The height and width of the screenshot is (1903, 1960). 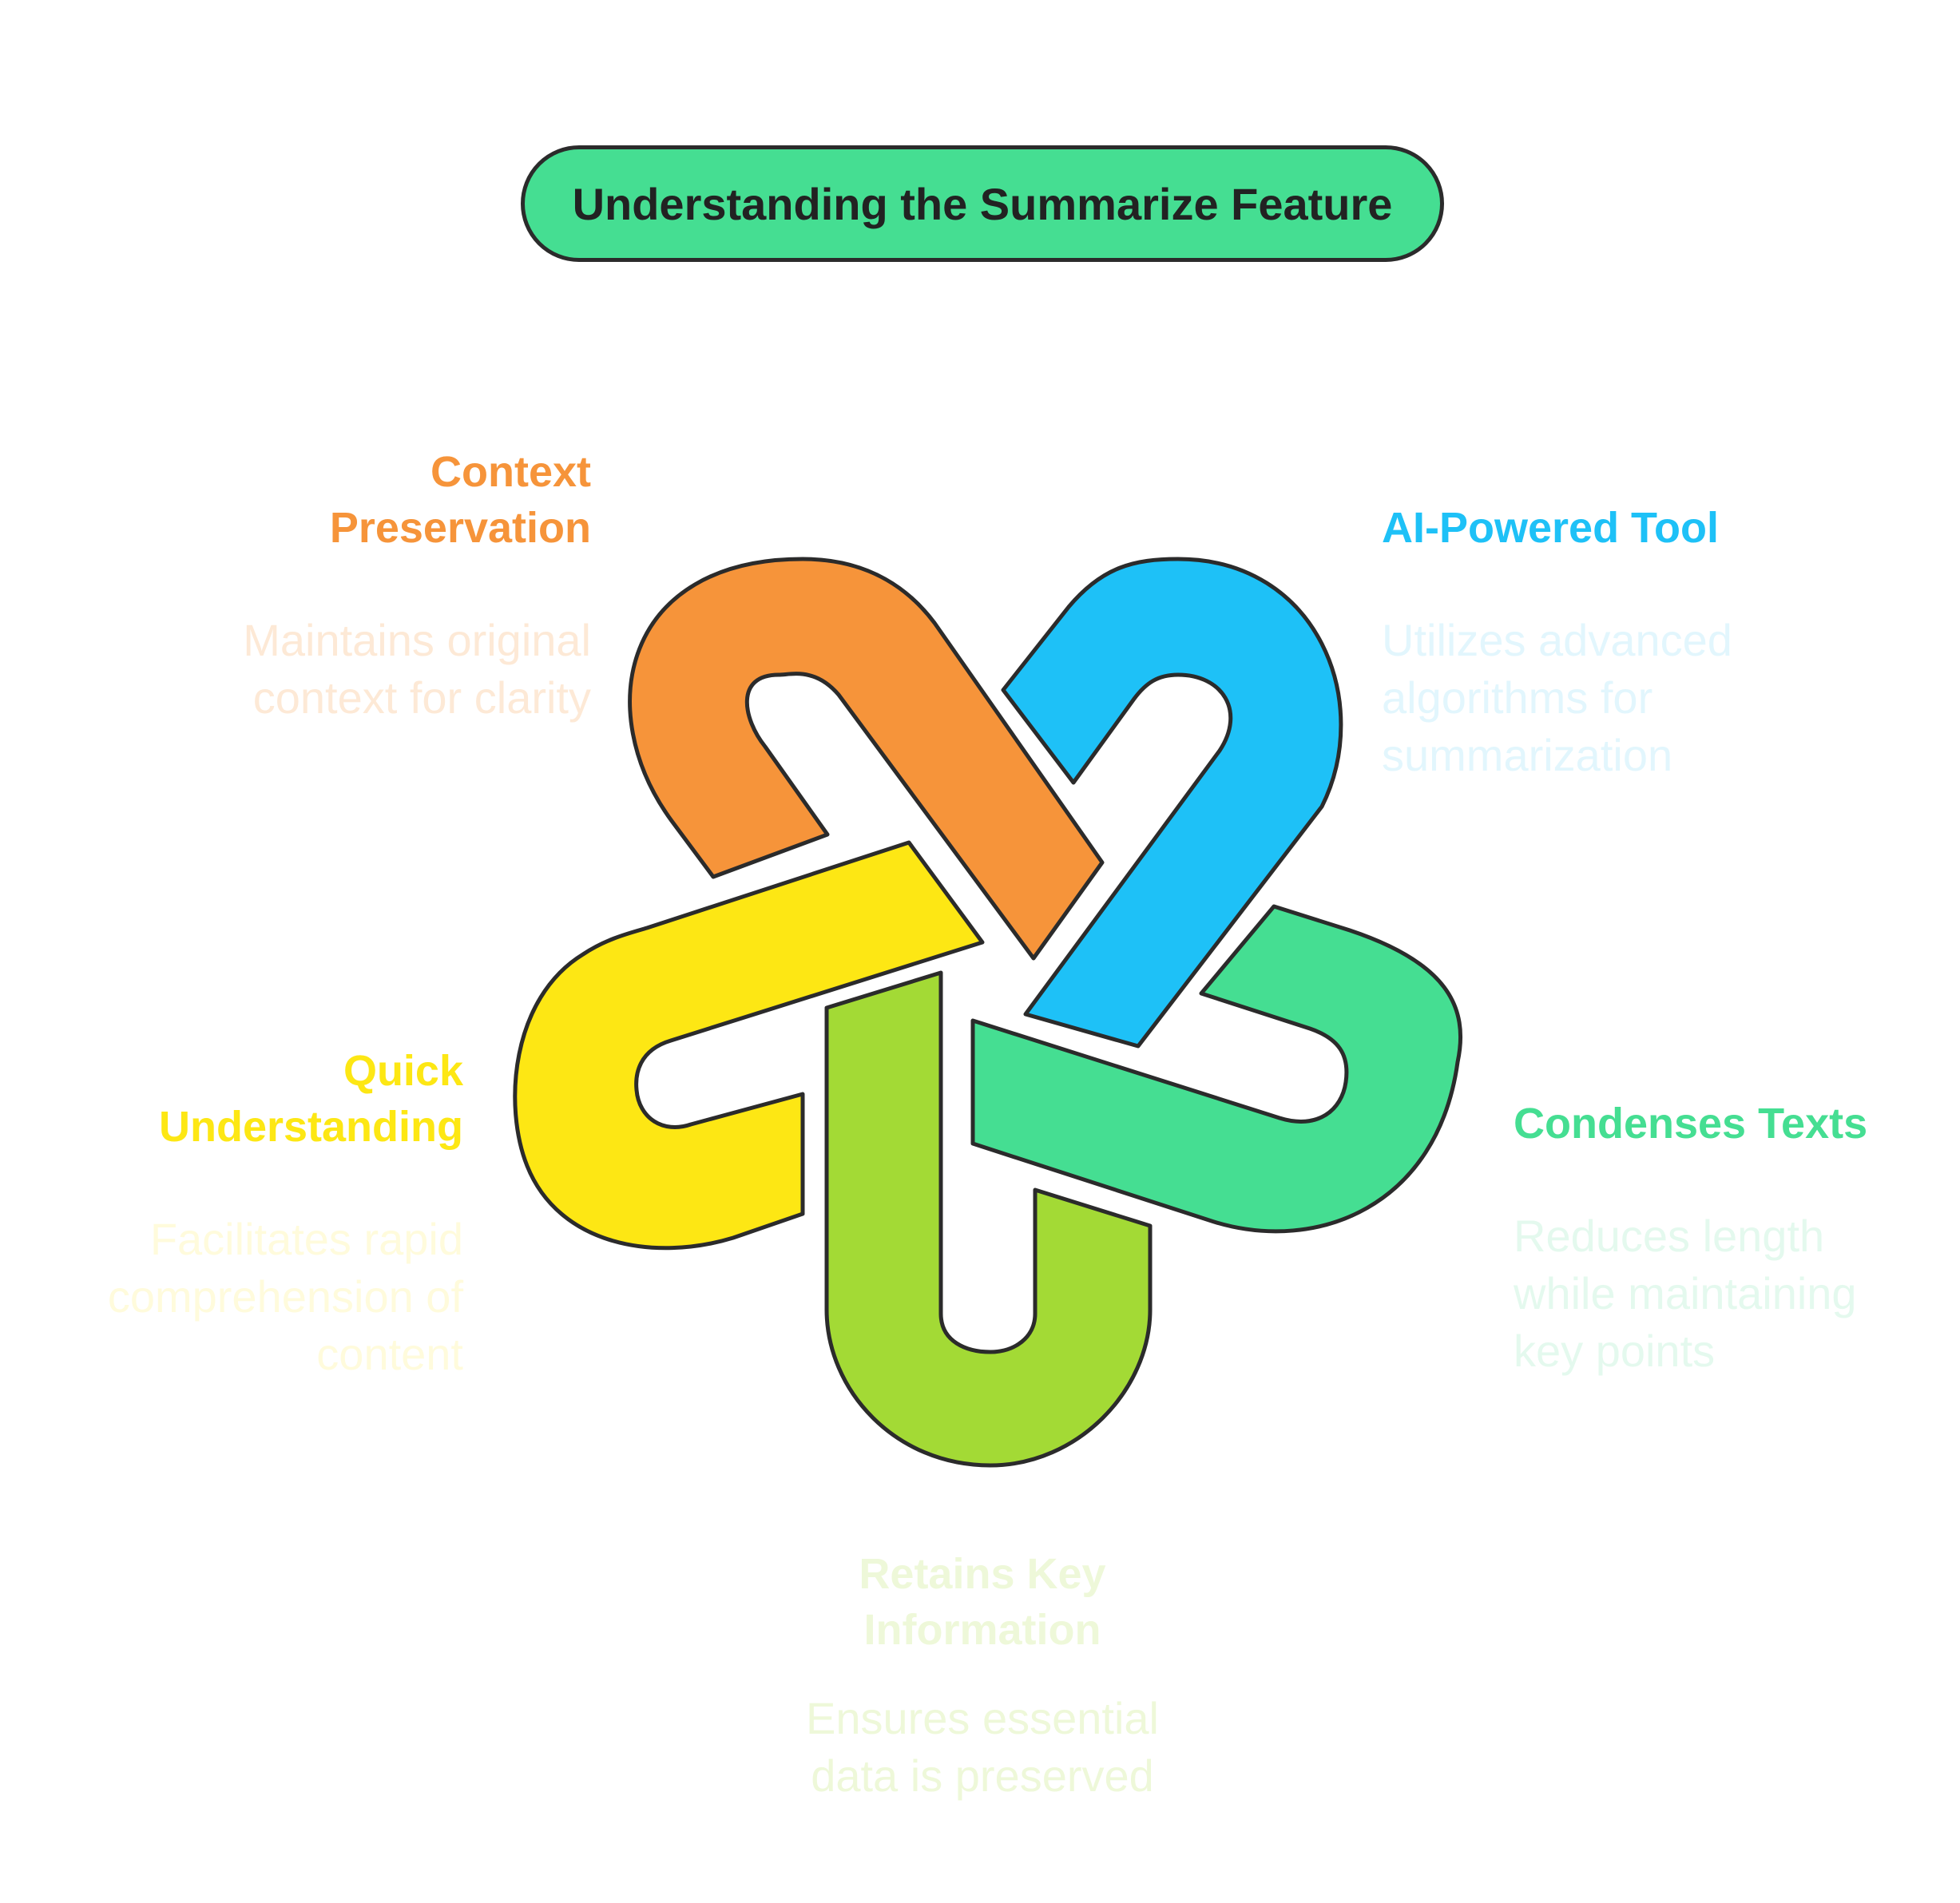 I want to click on retains-key-information-desc-line-1: Ensures essential, so click(x=982, y=1718).